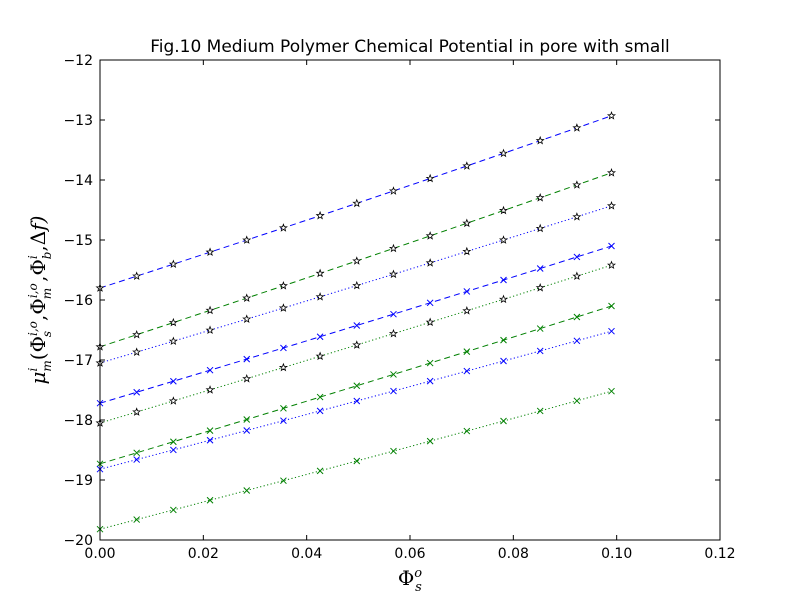 This screenshot has width=800, height=600. I want to click on x-tick-label: 0.02, so click(203, 554).